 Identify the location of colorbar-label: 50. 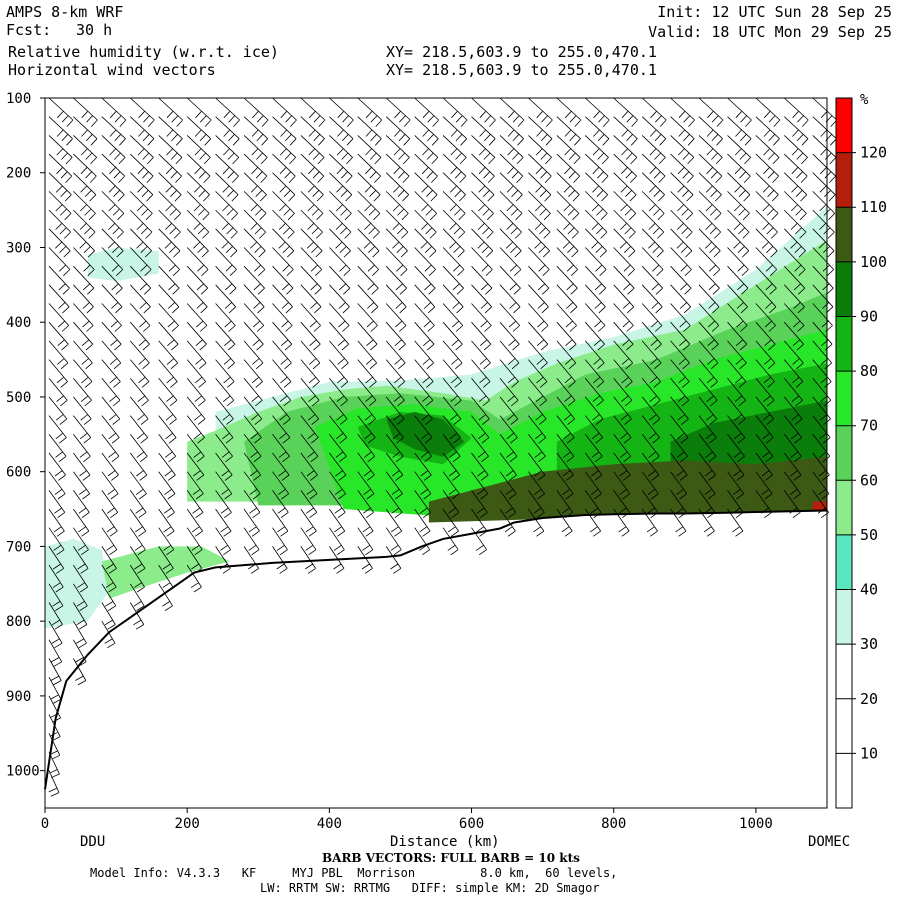
(869, 535).